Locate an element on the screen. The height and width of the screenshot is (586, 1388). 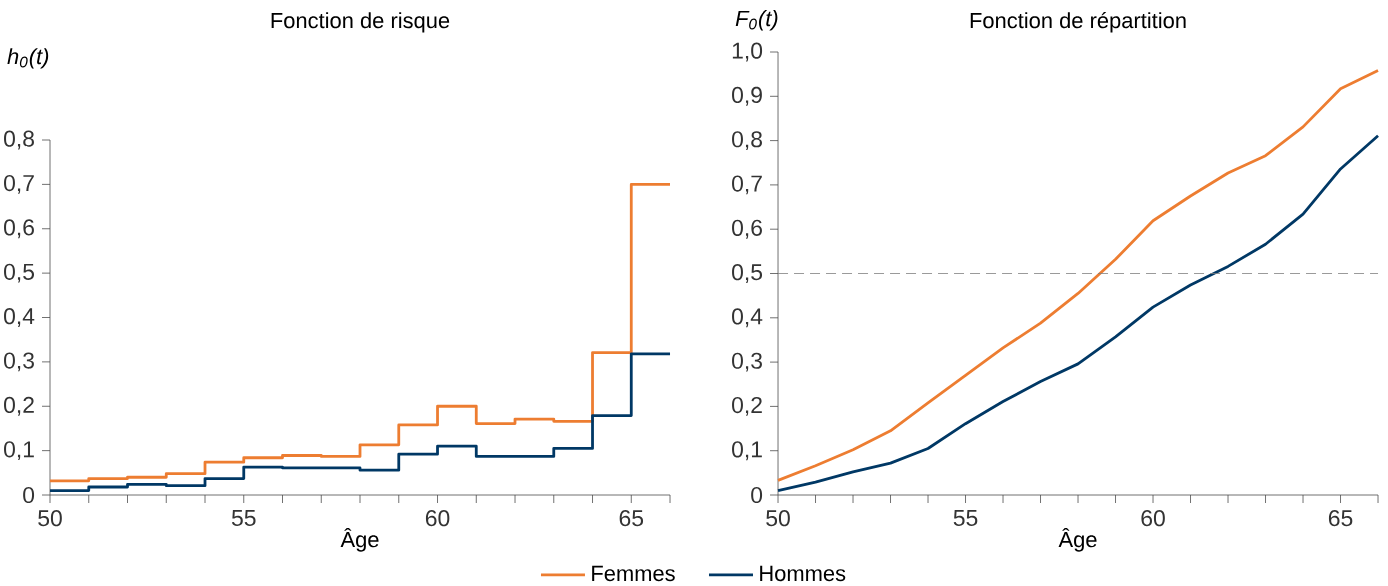
y-axis-title: F$_{0}$(t) is located at coordinates (756, 20).